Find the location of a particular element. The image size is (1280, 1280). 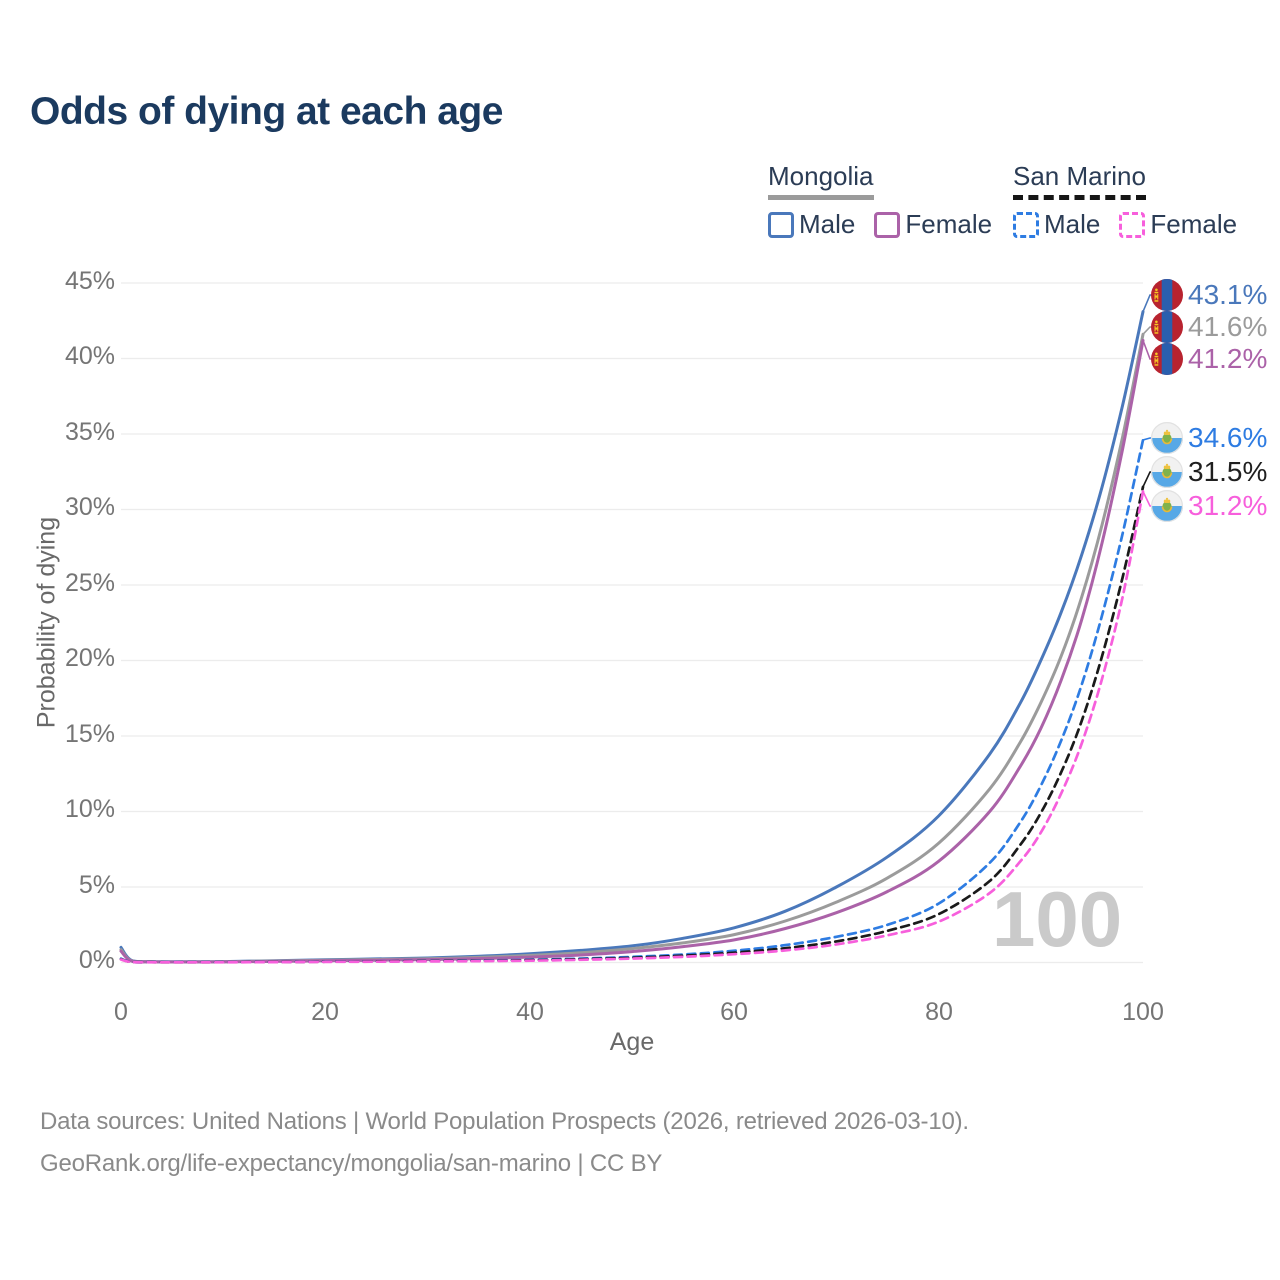

end-label-mongolia-male: 43.1% is located at coordinates (1209, 295).